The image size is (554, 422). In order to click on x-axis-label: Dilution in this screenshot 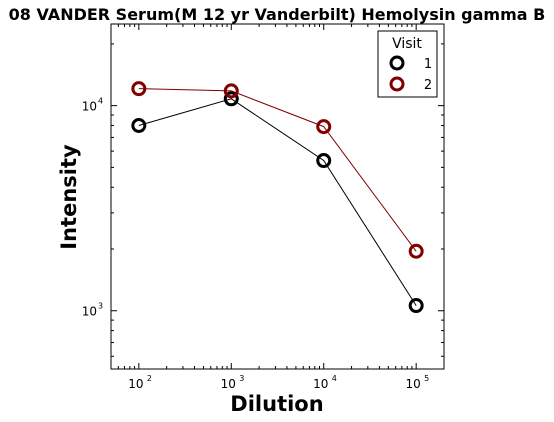, I will do `click(276, 404)`.